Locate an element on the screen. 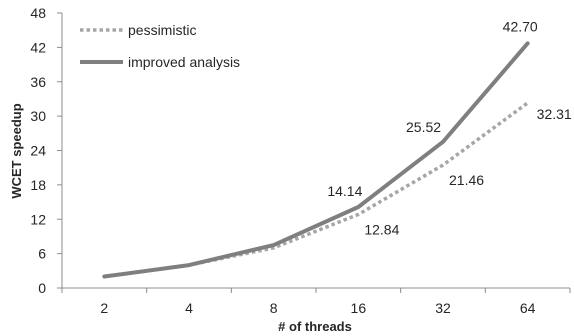  y-tick-label: 24 is located at coordinates (38, 151).